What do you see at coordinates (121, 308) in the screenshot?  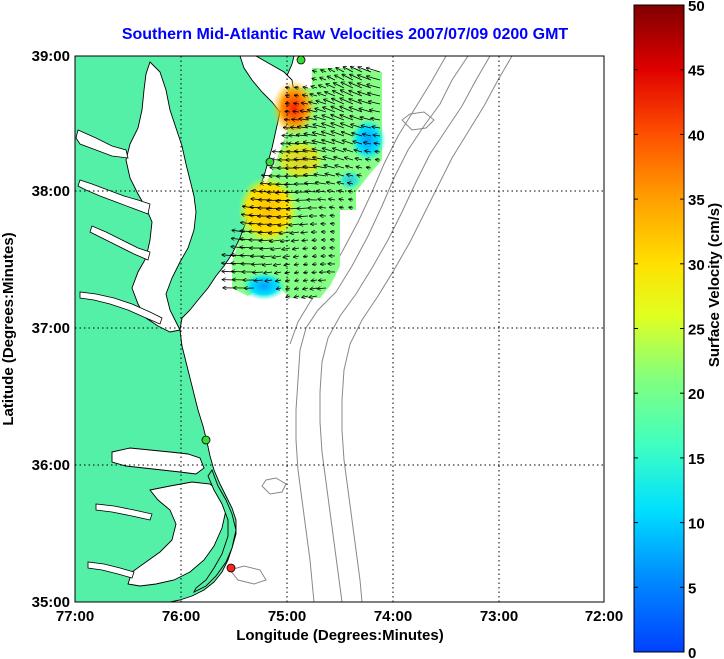 I see `james-river` at bounding box center [121, 308].